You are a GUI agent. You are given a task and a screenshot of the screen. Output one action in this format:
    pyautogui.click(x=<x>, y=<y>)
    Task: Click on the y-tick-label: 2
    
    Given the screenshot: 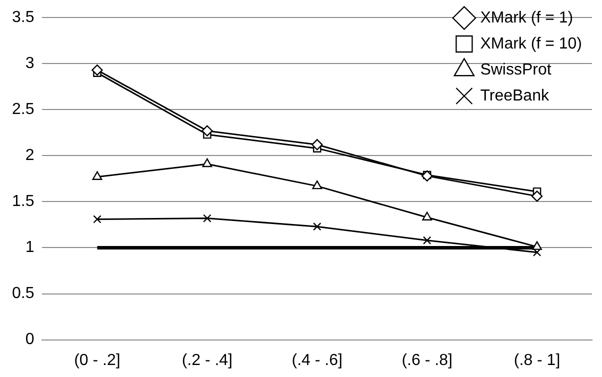 What is the action you would take?
    pyautogui.click(x=29, y=155)
    